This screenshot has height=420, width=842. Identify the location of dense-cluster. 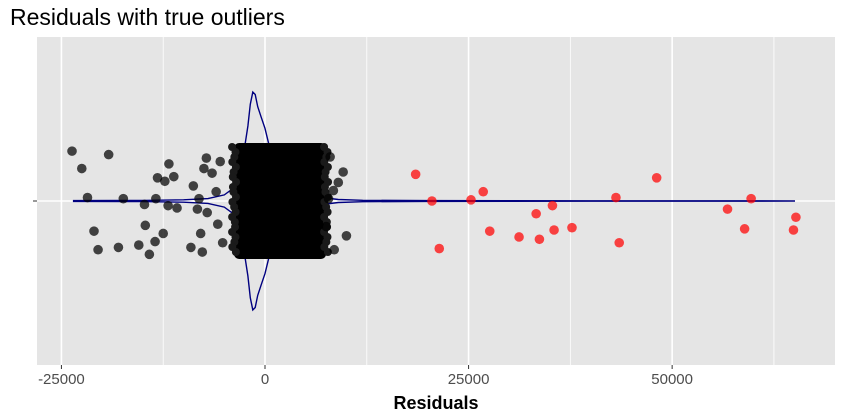
(280, 201).